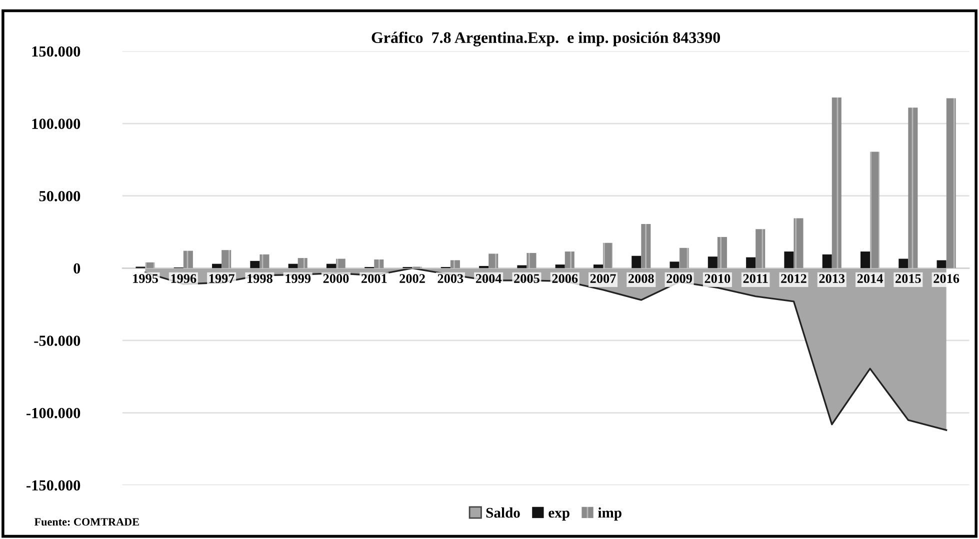 This screenshot has width=979, height=539. What do you see at coordinates (412, 278) in the screenshot?
I see `x-tick-label: 2002` at bounding box center [412, 278].